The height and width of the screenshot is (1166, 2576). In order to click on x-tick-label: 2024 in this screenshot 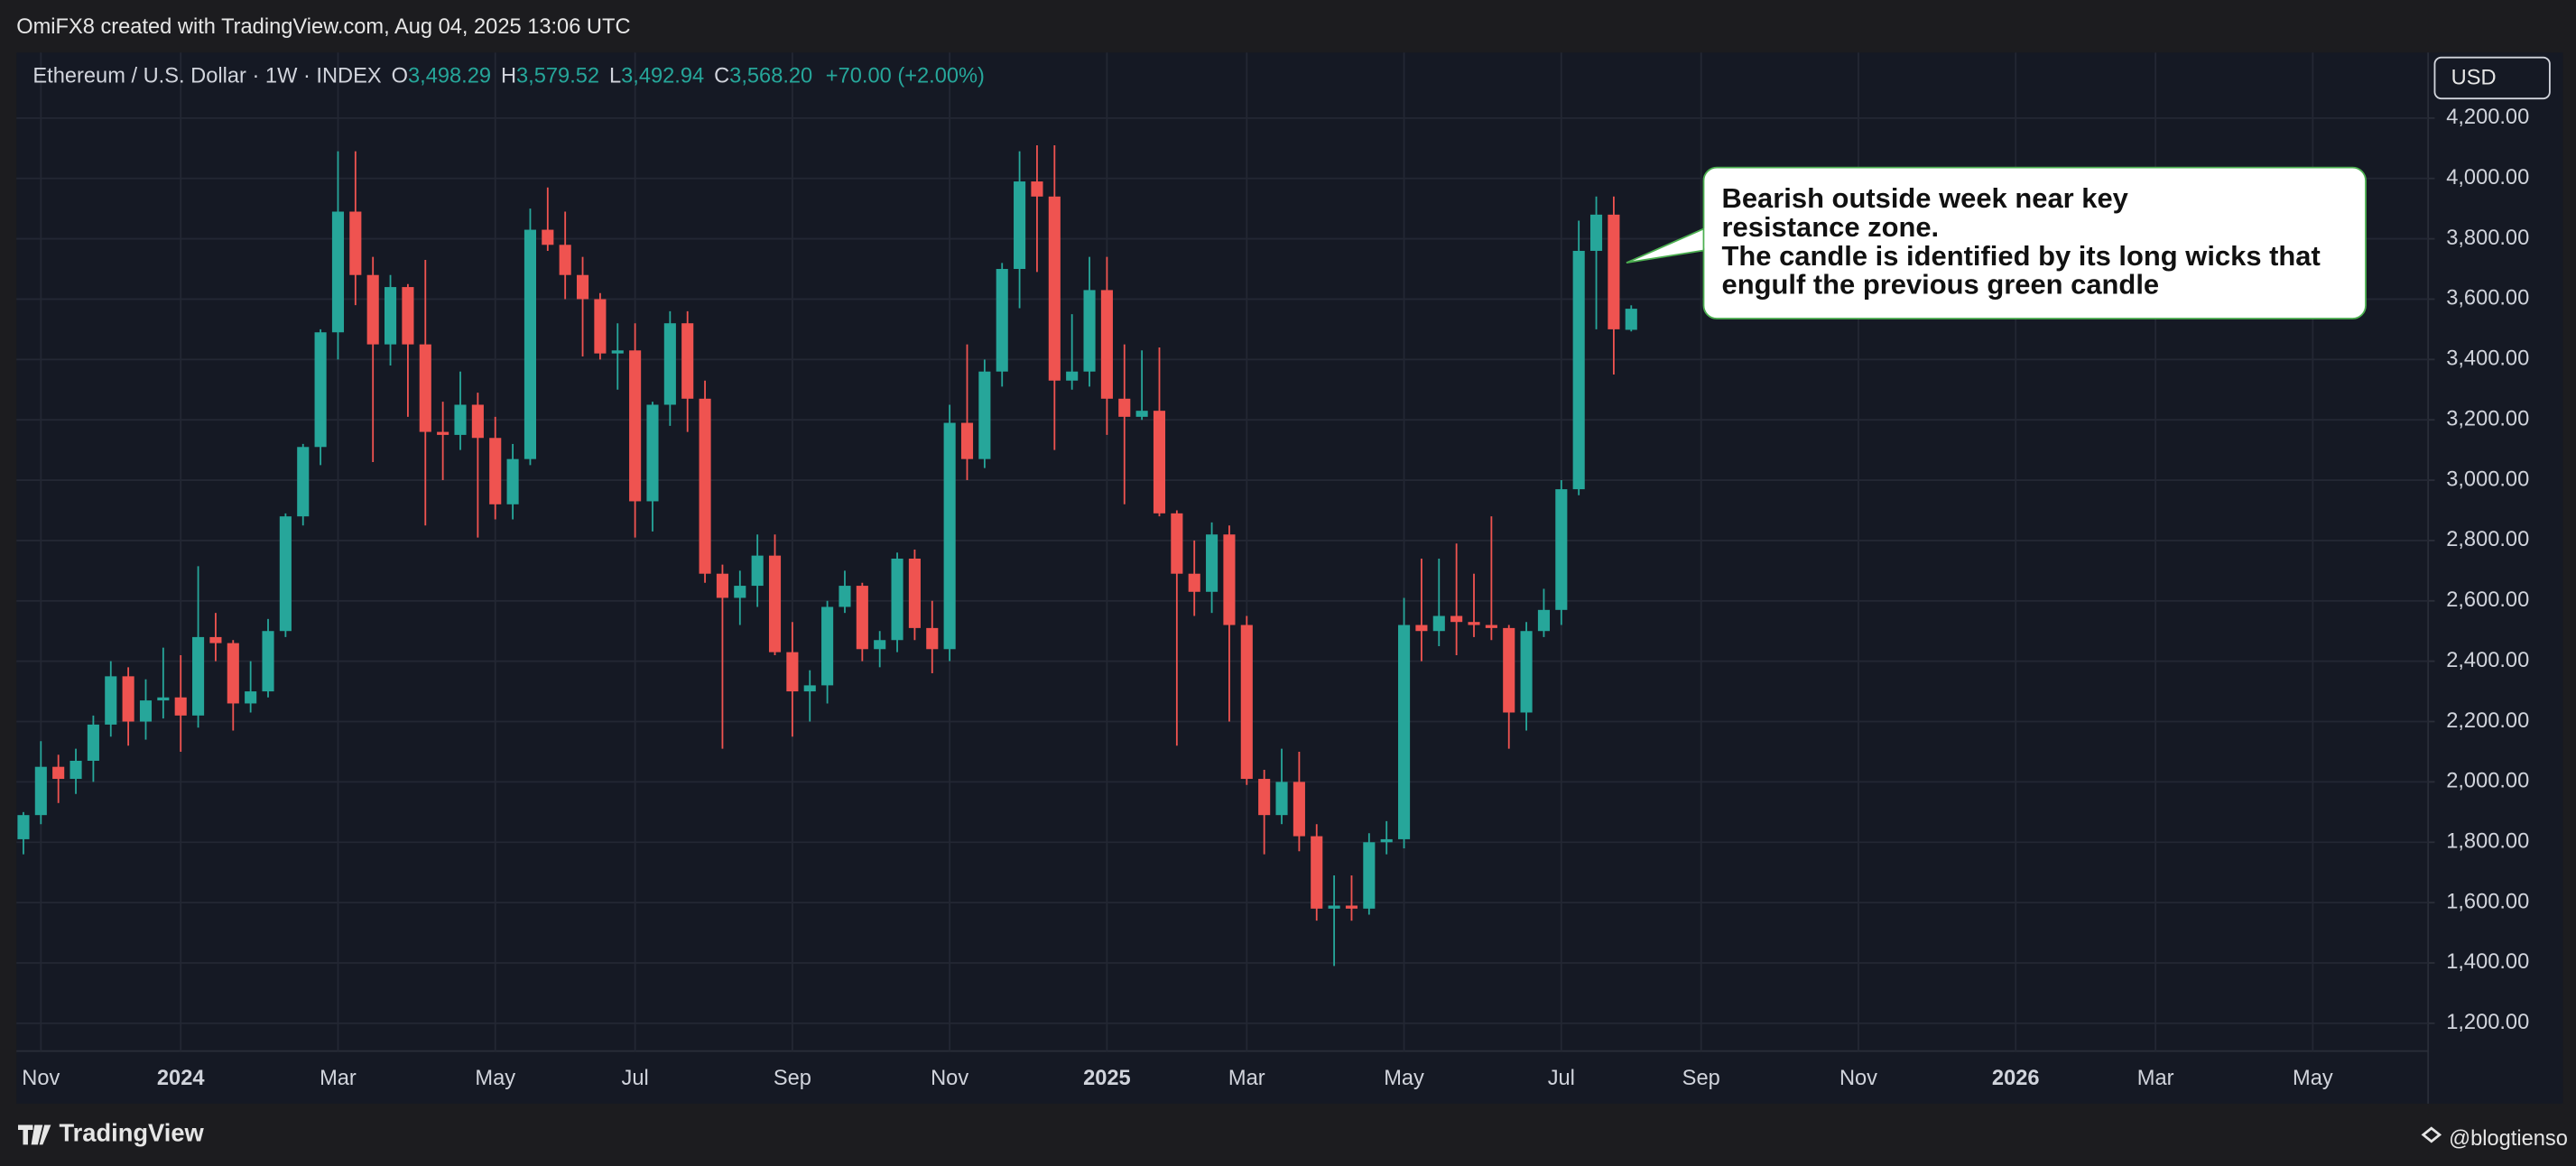, I will do `click(181, 1078)`.